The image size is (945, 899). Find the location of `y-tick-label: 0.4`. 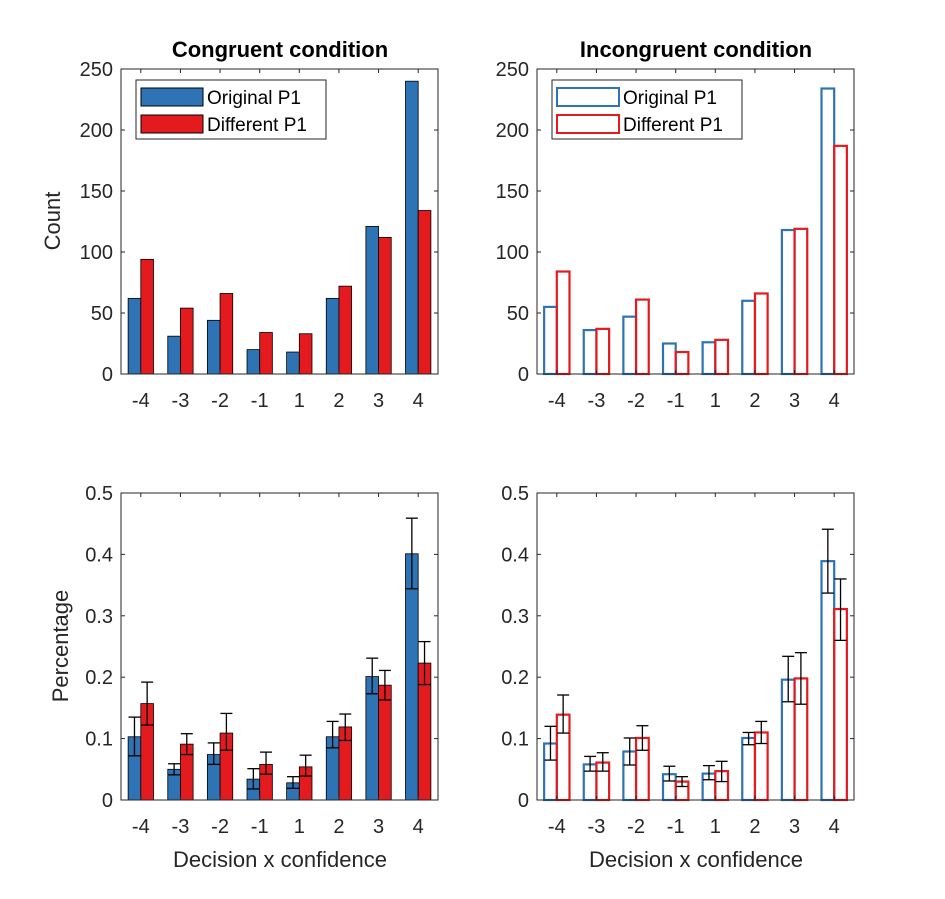

y-tick-label: 0.4 is located at coordinates (99, 555).